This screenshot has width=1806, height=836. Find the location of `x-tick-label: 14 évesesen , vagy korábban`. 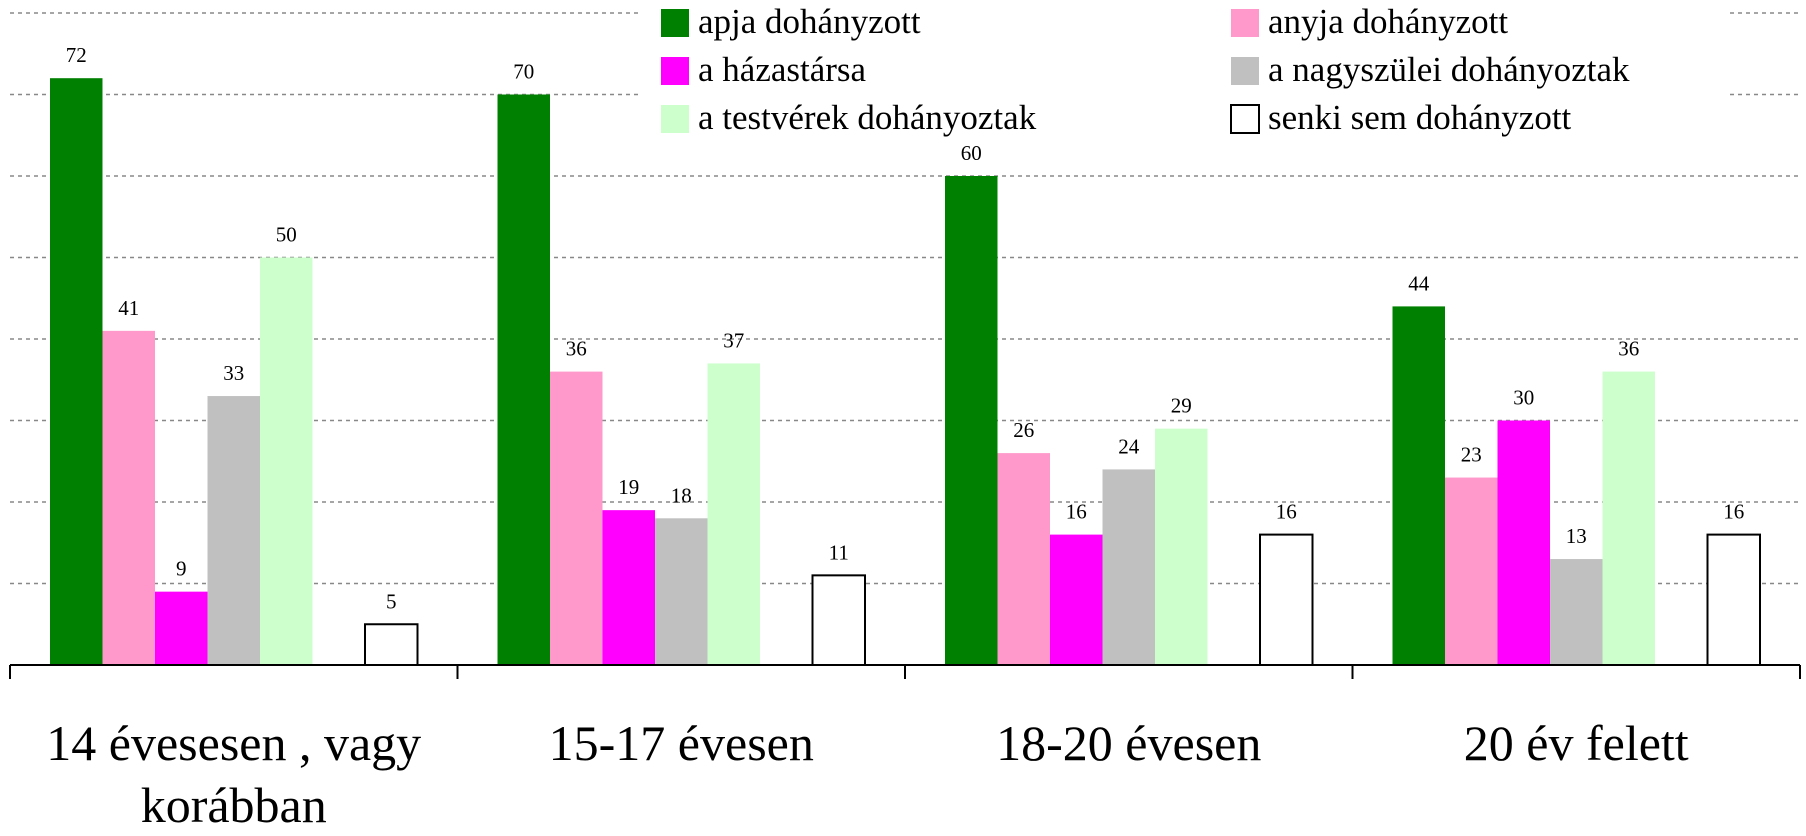

x-tick-label: 14 évesesen , vagy korábban is located at coordinates (234, 774).